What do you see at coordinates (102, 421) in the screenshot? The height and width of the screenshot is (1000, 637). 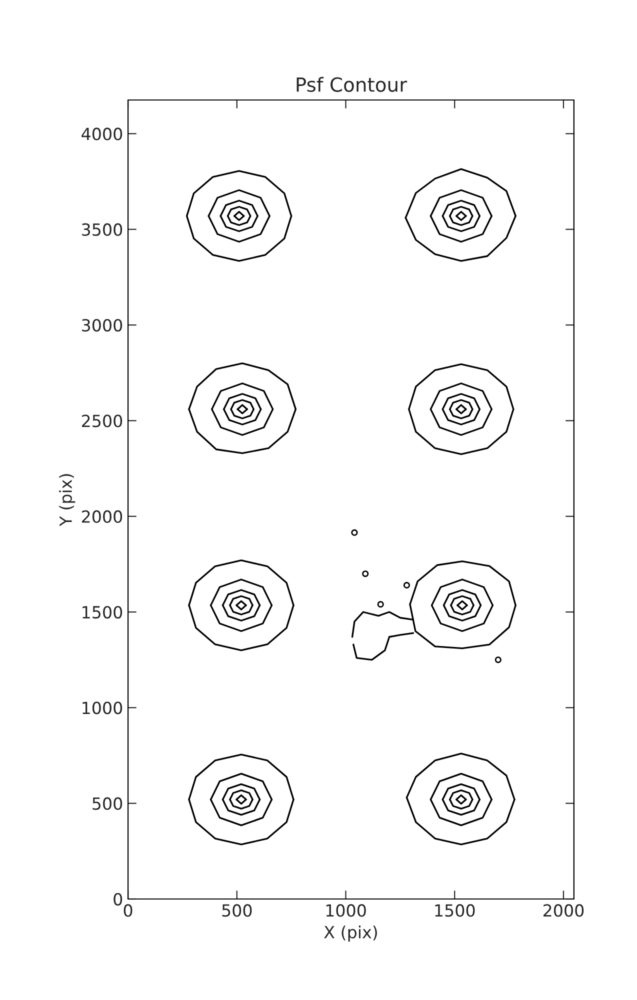 I see `y-tick-label: 2500` at bounding box center [102, 421].